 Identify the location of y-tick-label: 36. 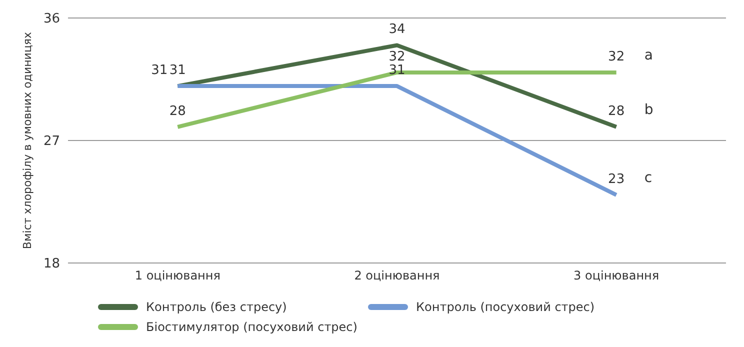
(51, 19).